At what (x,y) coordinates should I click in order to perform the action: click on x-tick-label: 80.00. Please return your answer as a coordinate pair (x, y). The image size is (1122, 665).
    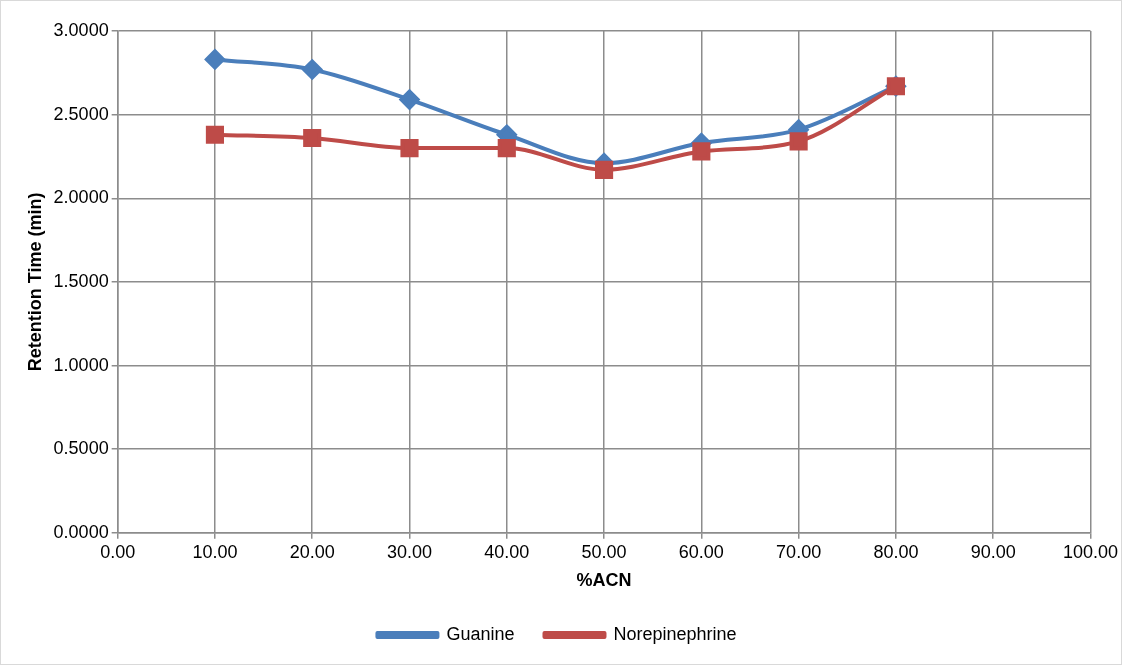
    Looking at the image, I should click on (896, 551).